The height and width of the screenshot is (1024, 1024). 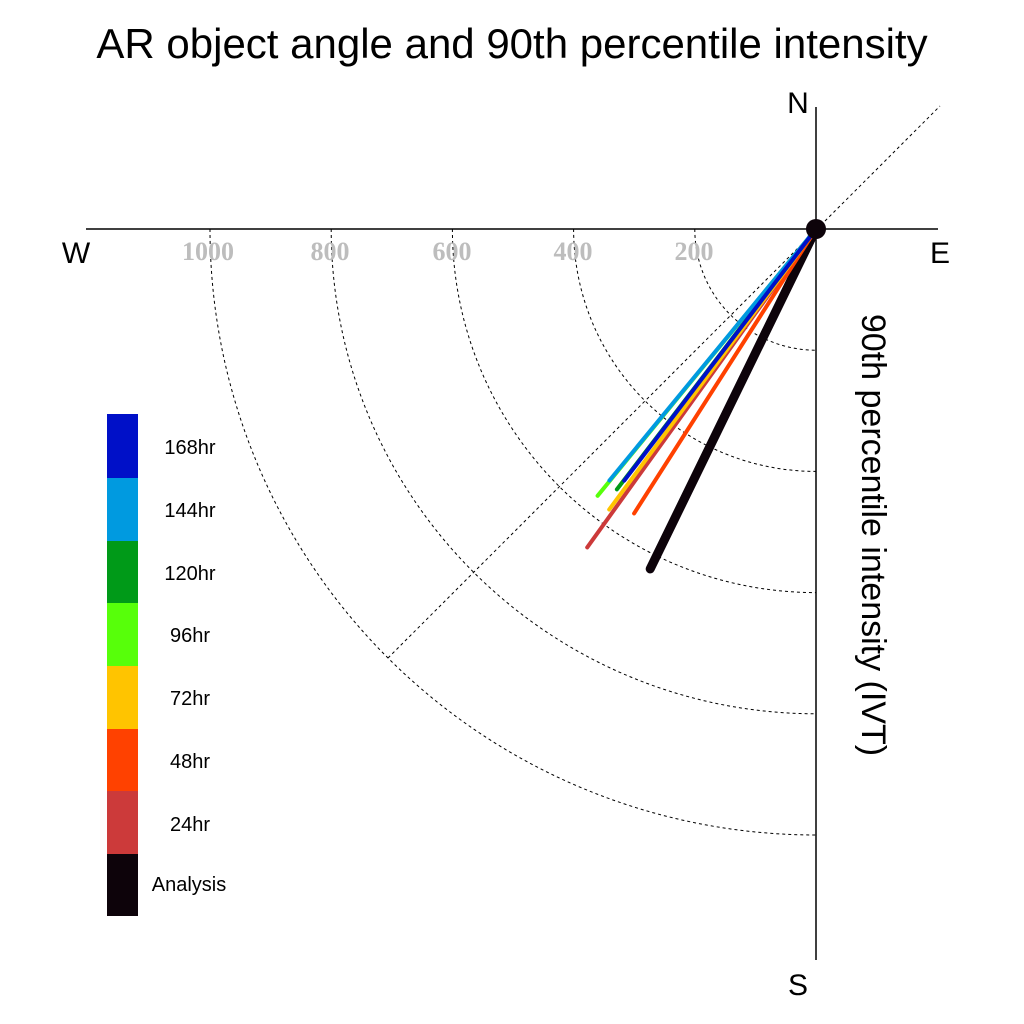 What do you see at coordinates (330, 251) in the screenshot?
I see `ring-tick-label: 800` at bounding box center [330, 251].